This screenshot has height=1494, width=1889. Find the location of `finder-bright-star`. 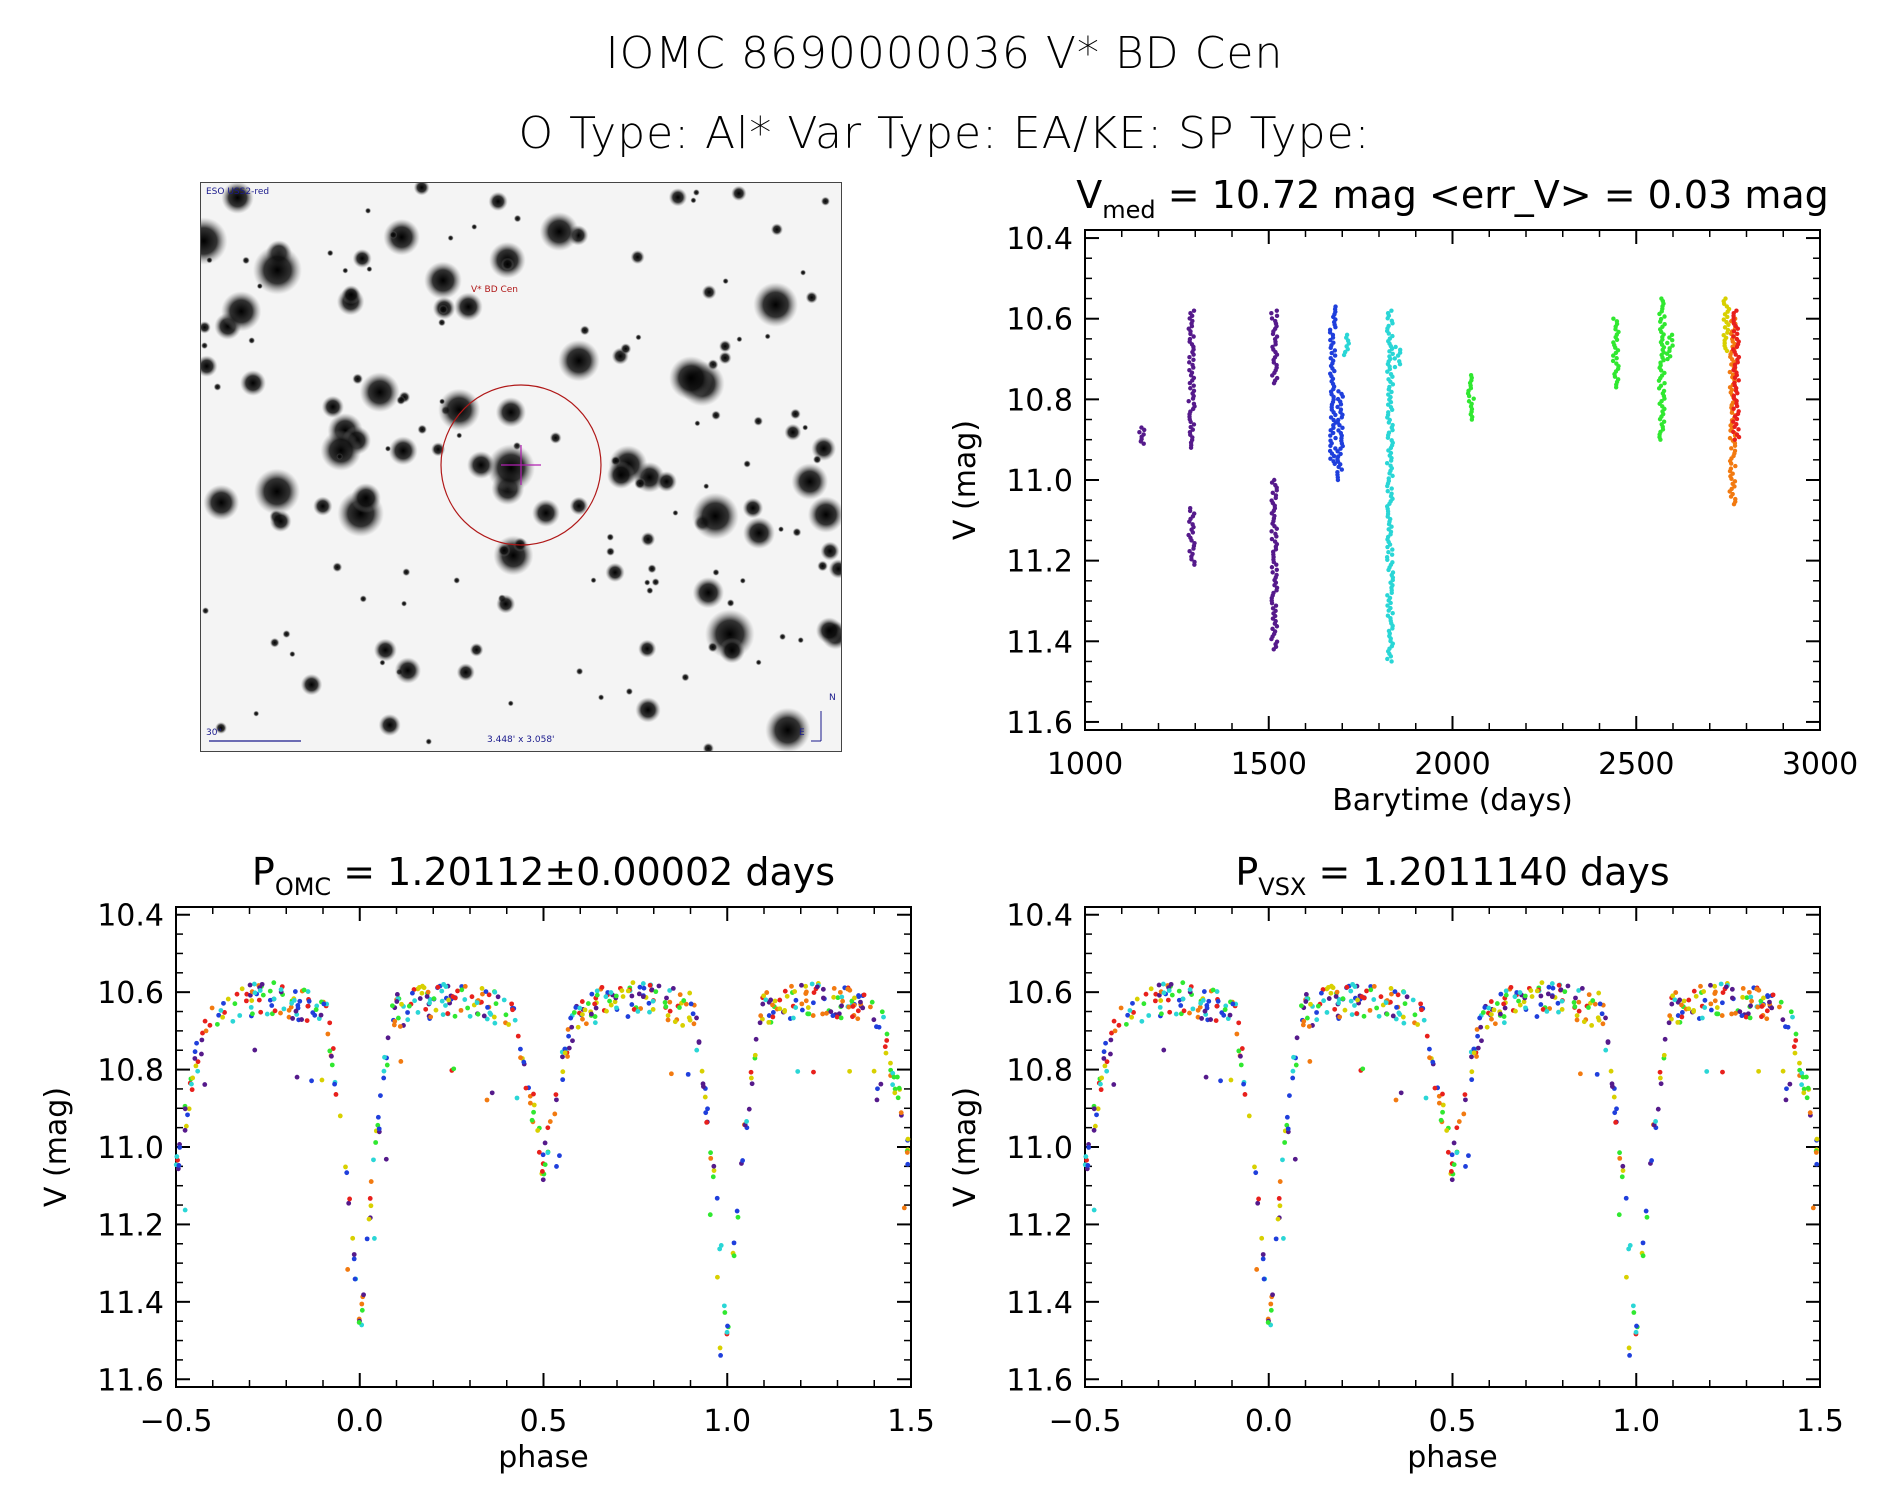

finder-bright-star is located at coordinates (511, 468).